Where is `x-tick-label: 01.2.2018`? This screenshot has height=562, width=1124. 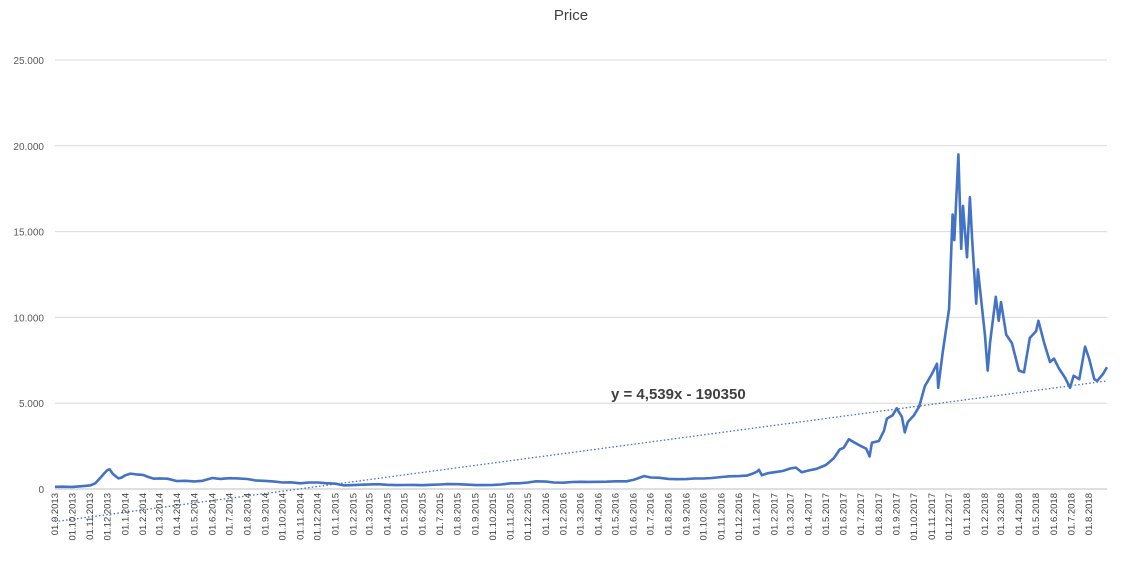
x-tick-label: 01.2.2018 is located at coordinates (985, 514).